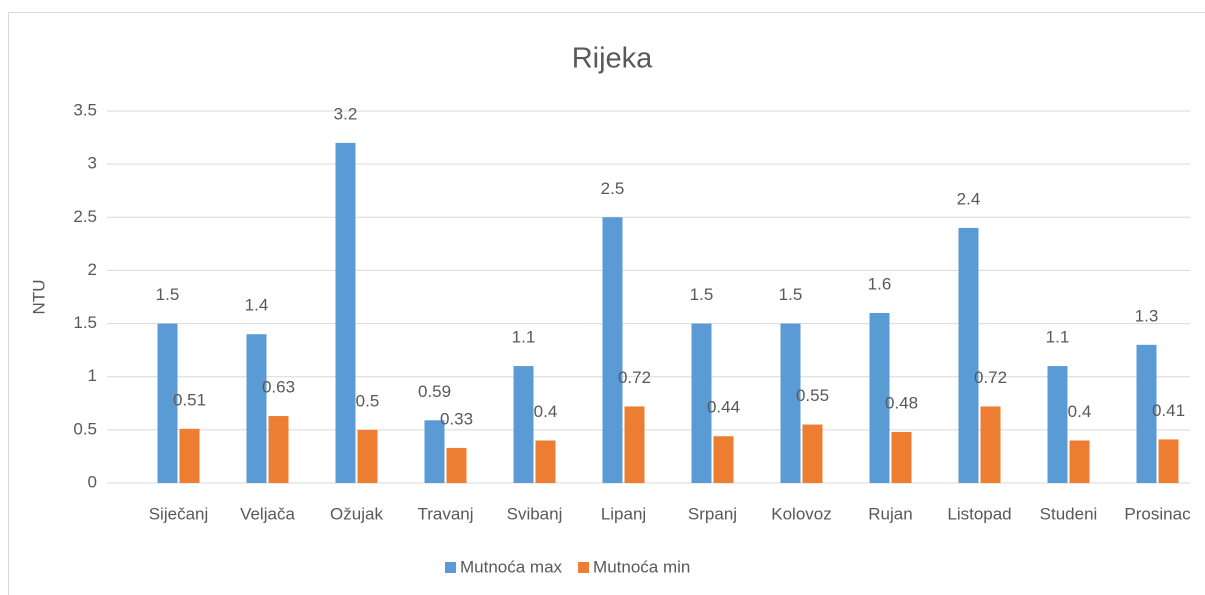 The image size is (1205, 595). Describe the element at coordinates (346, 113) in the screenshot. I see `data-label: 3.2` at that location.